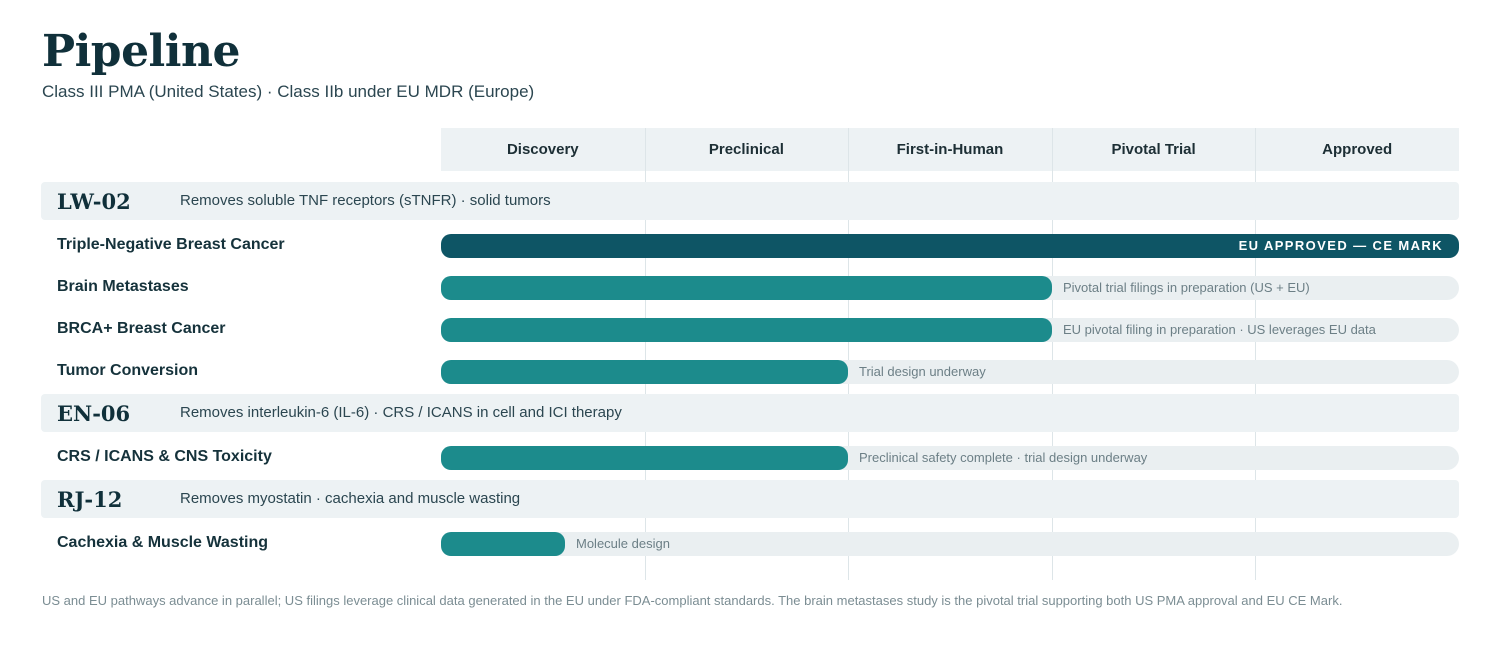  What do you see at coordinates (123, 286) in the screenshot?
I see `indication-label: Brain Metastases` at bounding box center [123, 286].